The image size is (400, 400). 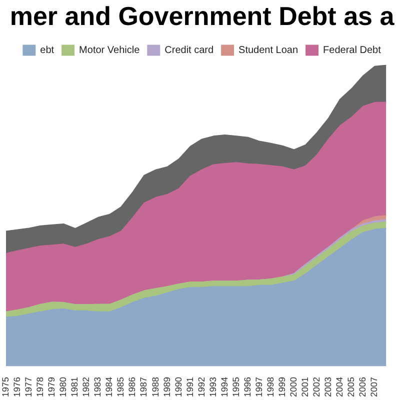 I want to click on x-tick-label: 1990, so click(x=178, y=387).